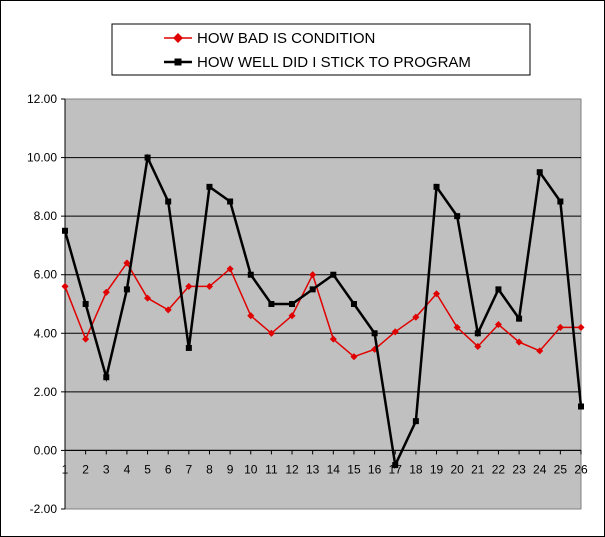  I want to click on x-tick-label: 20, so click(457, 469).